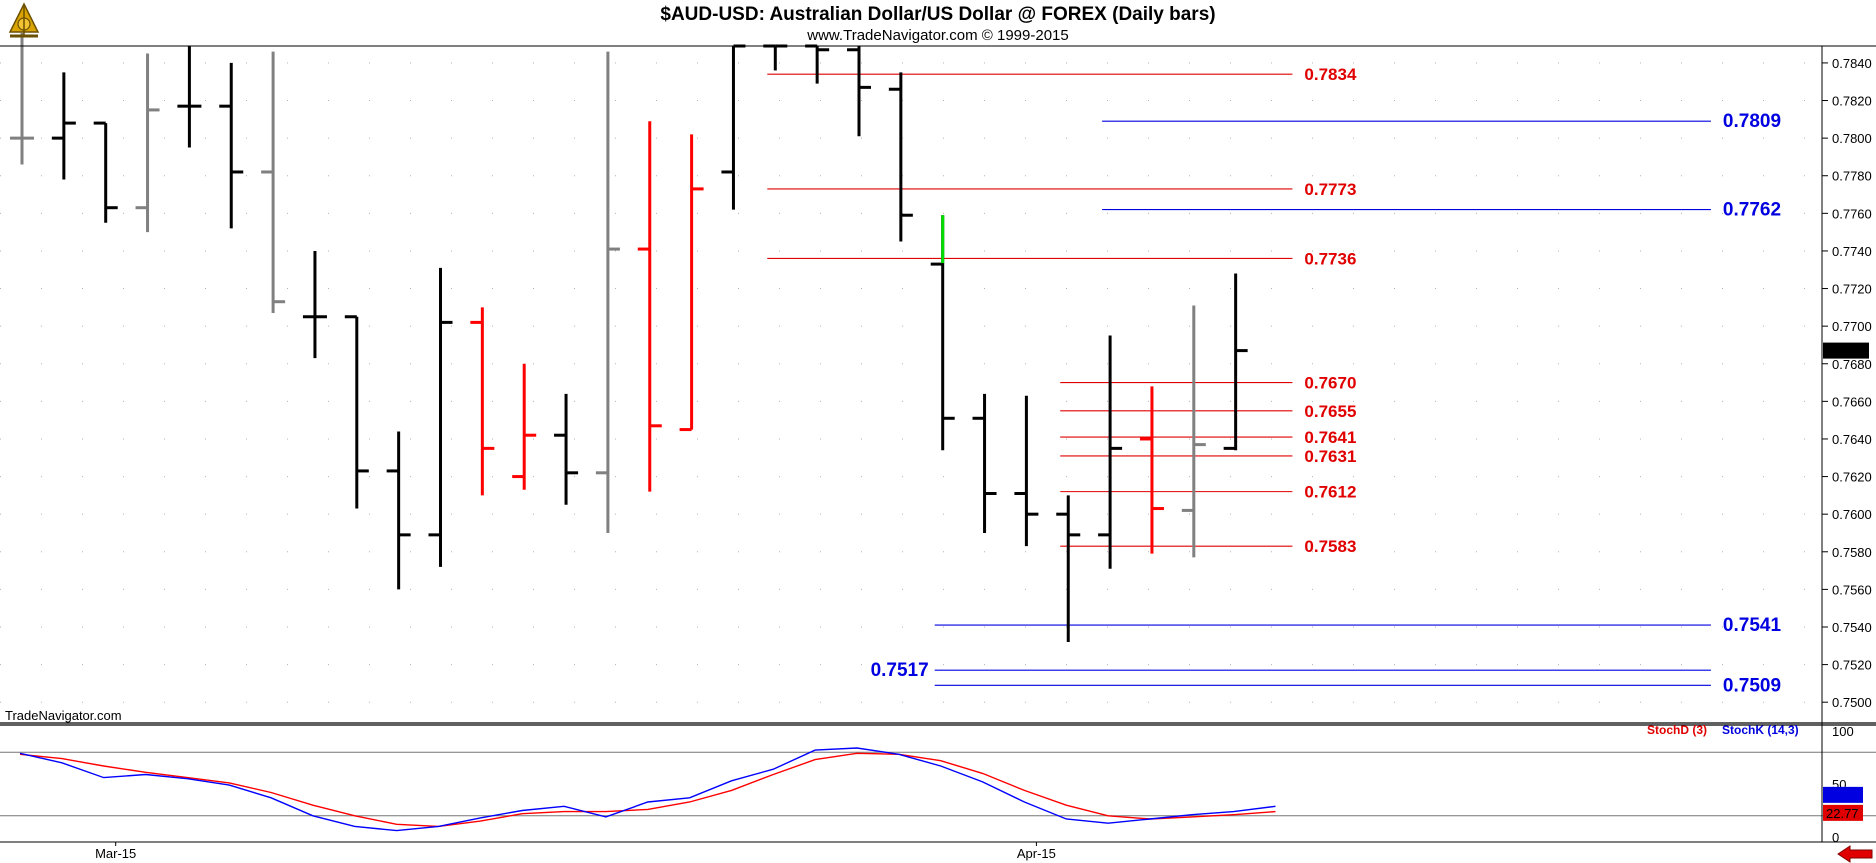 The width and height of the screenshot is (1876, 863). I want to click on price-tick-label: 0.7600, so click(1852, 514).